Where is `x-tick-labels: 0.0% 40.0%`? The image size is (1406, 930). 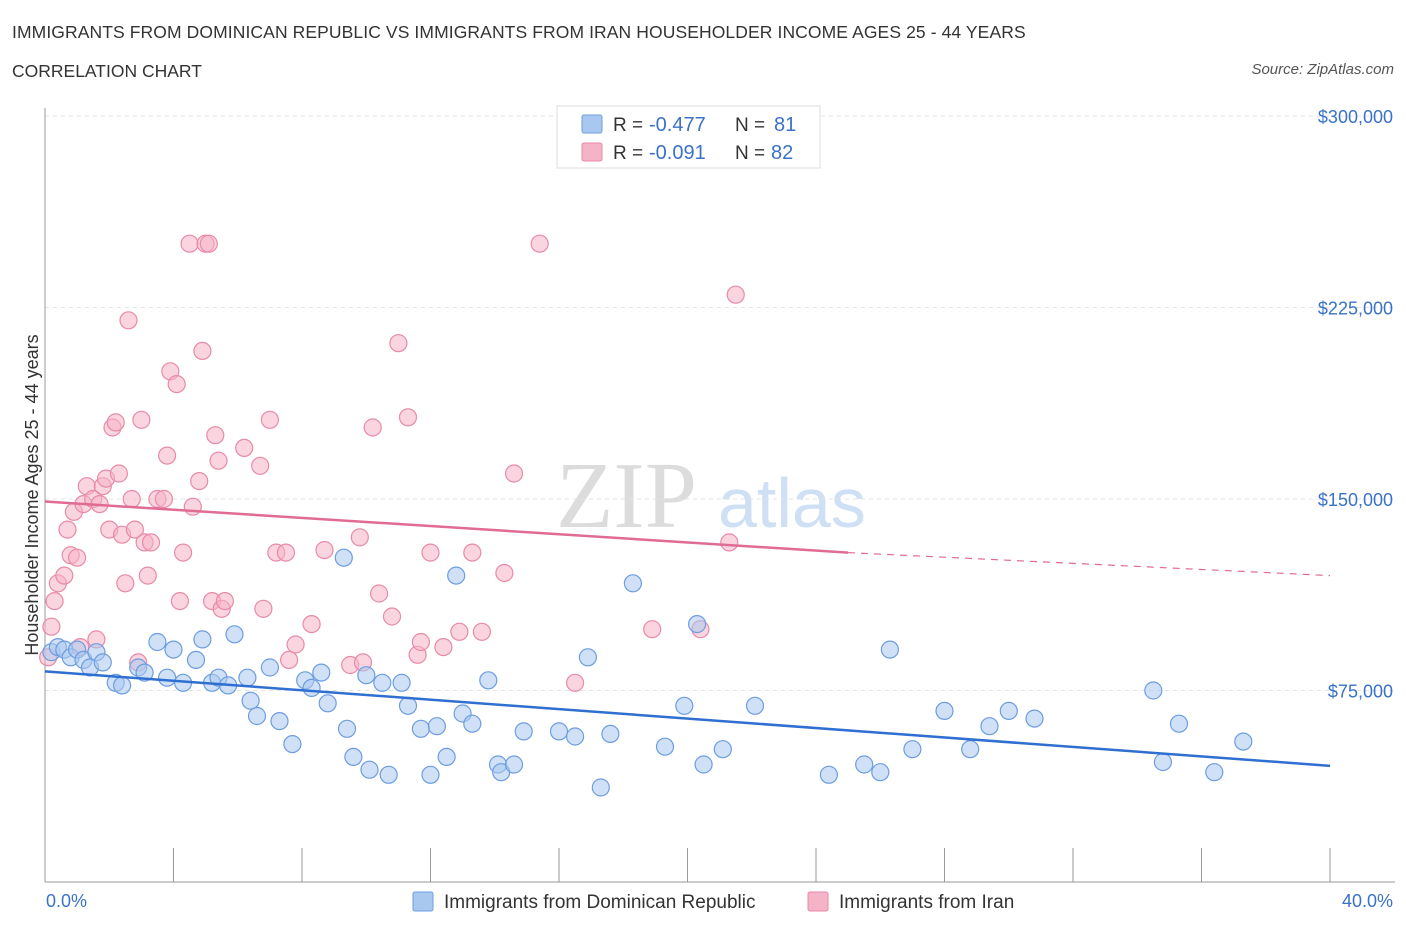
x-tick-labels: 0.0% 40.0% is located at coordinates (719, 901).